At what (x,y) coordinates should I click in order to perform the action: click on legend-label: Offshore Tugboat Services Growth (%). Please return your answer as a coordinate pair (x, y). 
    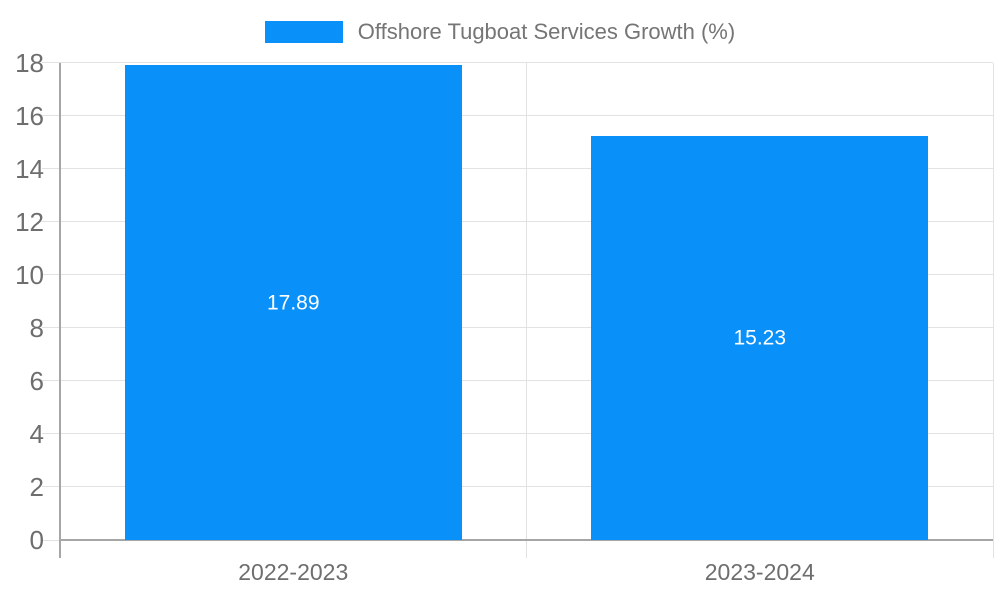
    Looking at the image, I should click on (546, 31).